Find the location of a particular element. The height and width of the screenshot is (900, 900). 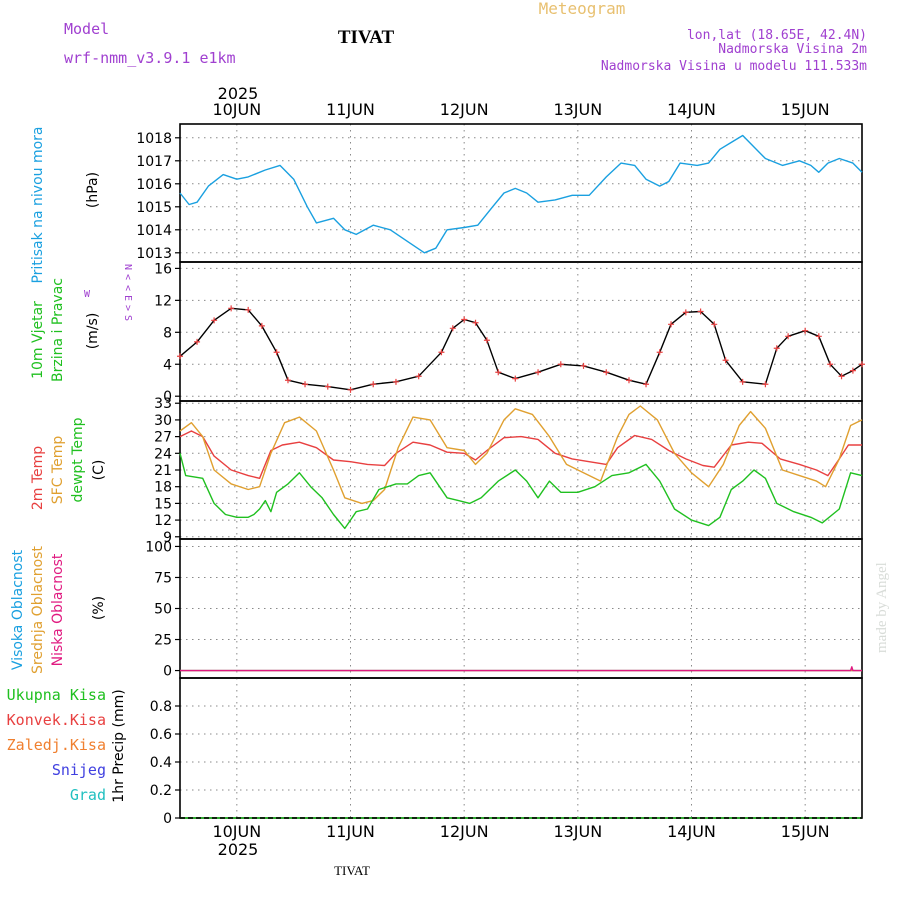

bottom-date-label: 12JUN is located at coordinates (464, 831).